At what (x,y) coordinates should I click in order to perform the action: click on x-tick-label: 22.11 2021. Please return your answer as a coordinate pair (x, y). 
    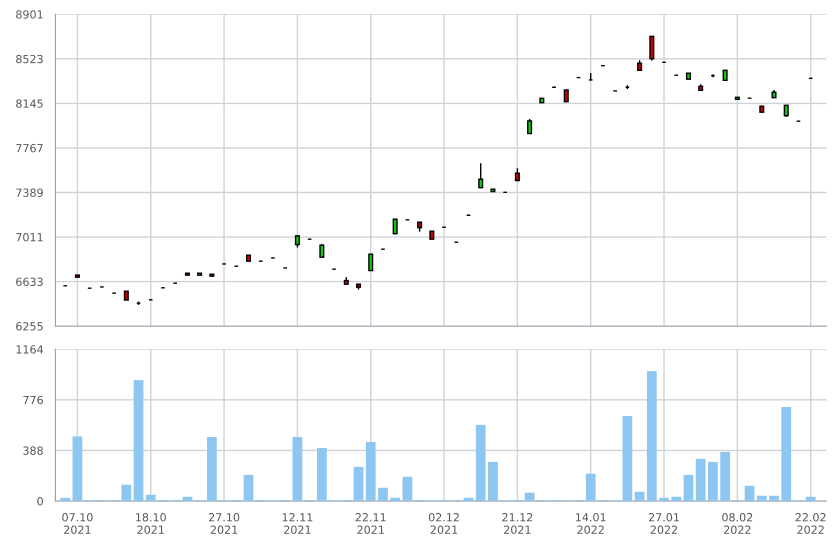
    Looking at the image, I should click on (371, 523).